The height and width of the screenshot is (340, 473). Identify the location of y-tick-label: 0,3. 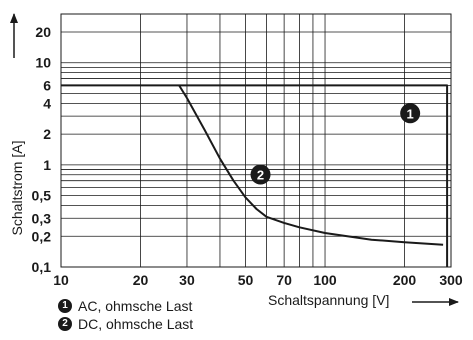
(42, 218).